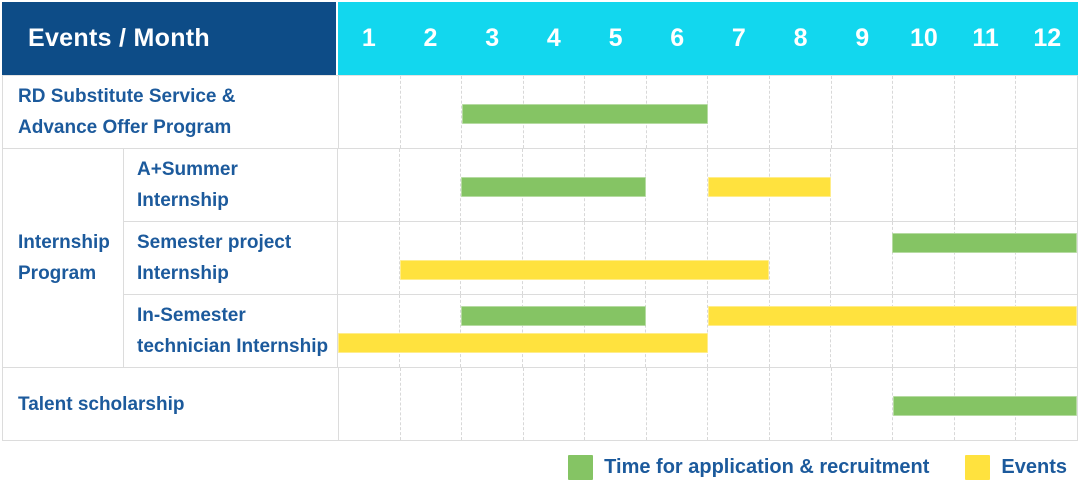  What do you see at coordinates (64, 242) in the screenshot?
I see `group-label-line: Internship` at bounding box center [64, 242].